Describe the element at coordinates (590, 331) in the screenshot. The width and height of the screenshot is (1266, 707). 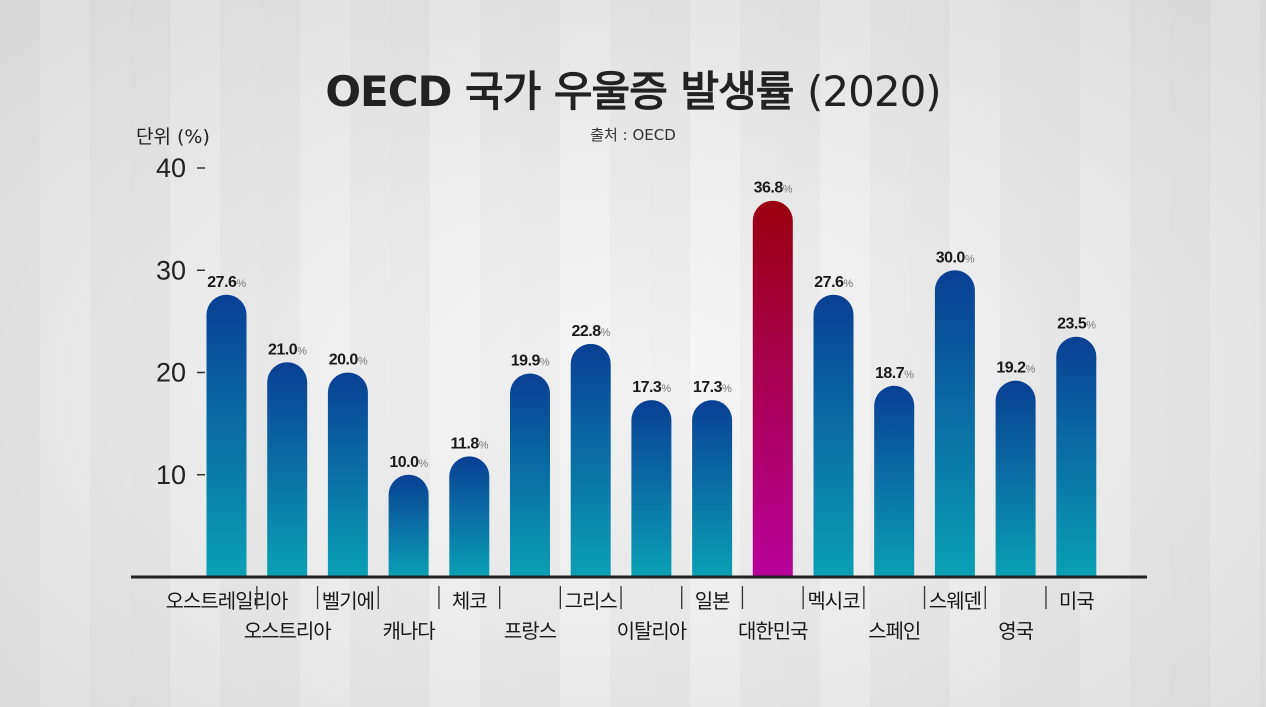
I see `data-label: 22.8%` at that location.